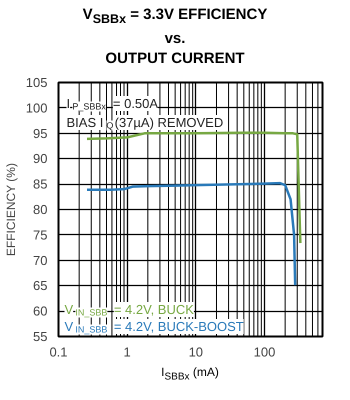 This screenshot has height=400, width=350. Describe the element at coordinates (37, 108) in the screenshot. I see `y-tick-label: 100` at that location.